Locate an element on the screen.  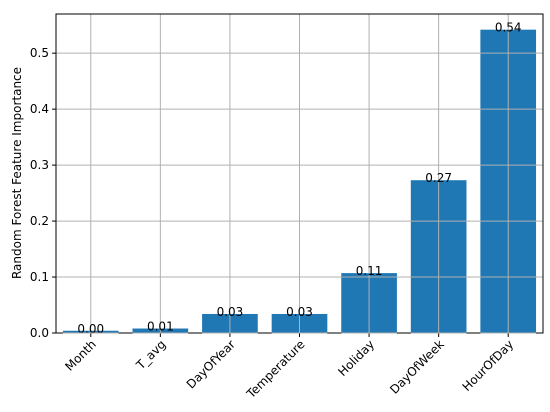
x-tick-label: DayOfYear is located at coordinates (211, 364).